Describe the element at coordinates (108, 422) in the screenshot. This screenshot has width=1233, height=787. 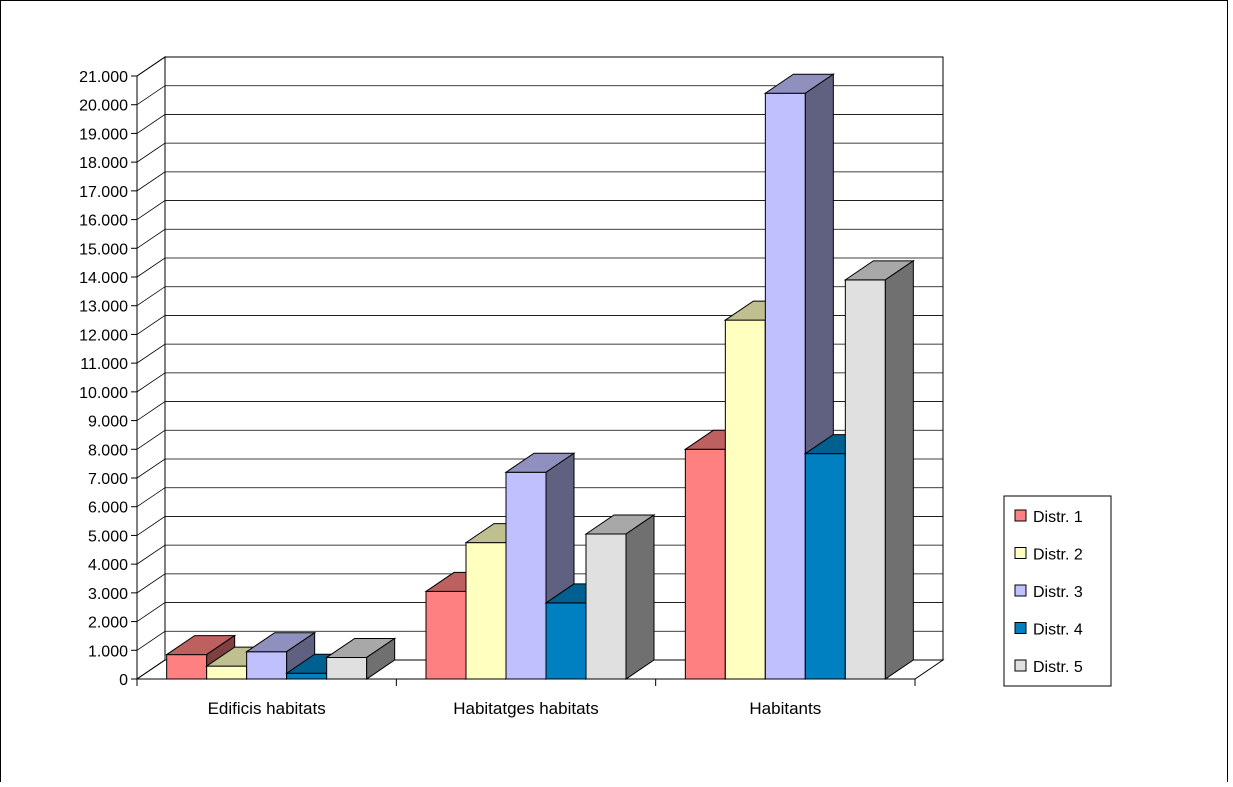
I see `y-tick-label: 9.000` at that location.